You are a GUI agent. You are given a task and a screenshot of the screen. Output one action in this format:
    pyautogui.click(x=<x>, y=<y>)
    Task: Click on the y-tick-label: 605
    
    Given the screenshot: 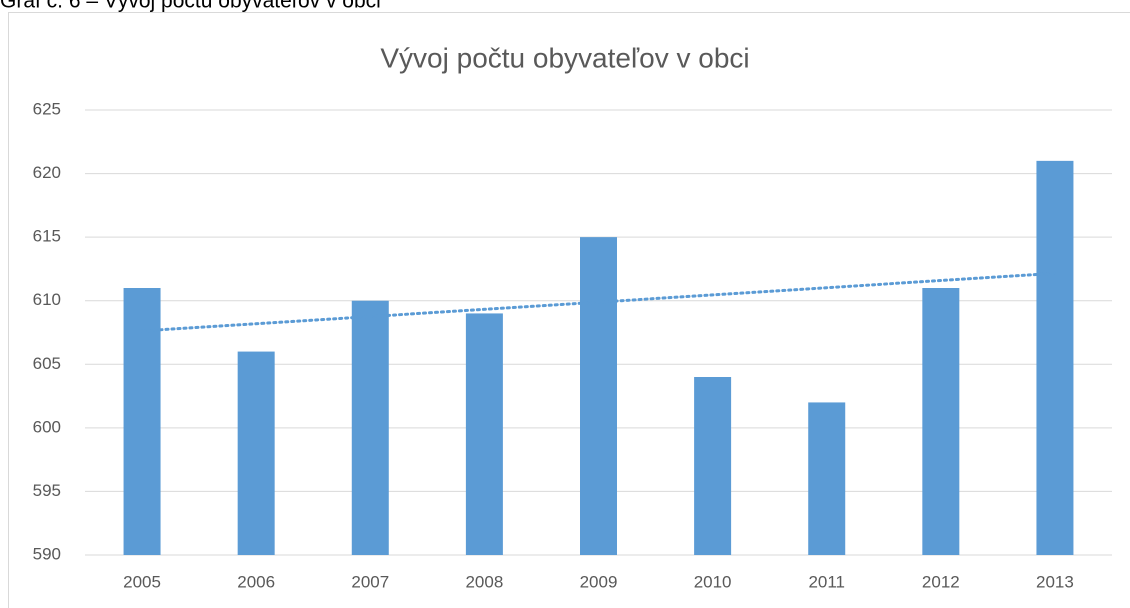 What is the action you would take?
    pyautogui.click(x=47, y=363)
    